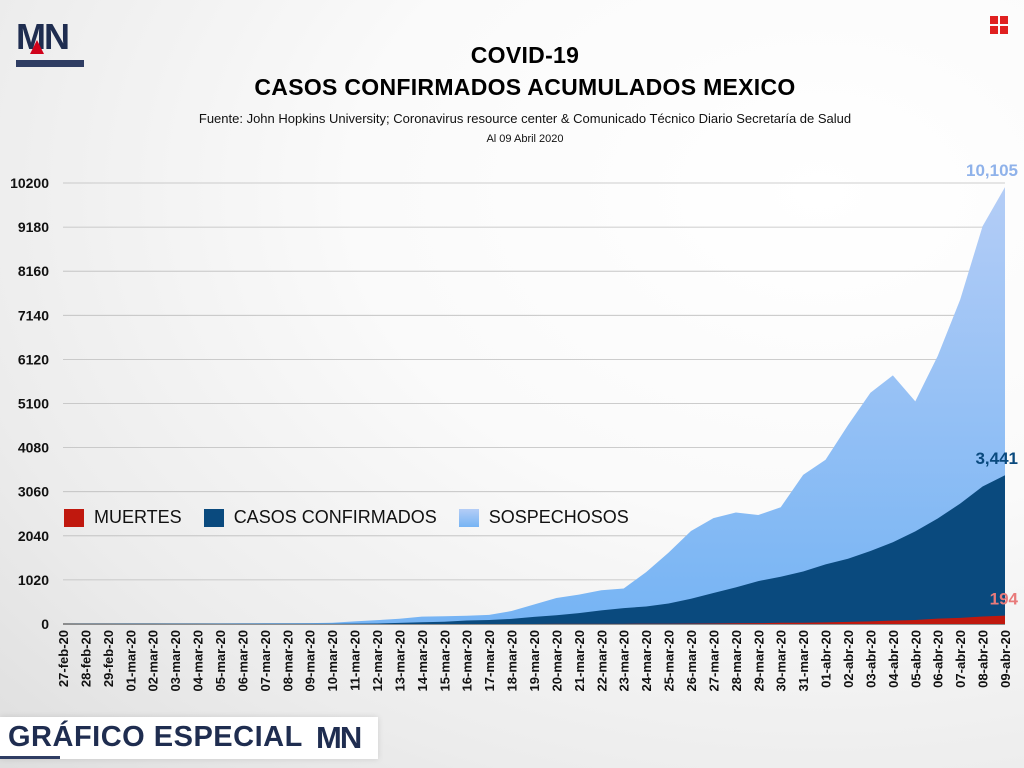 The image size is (1024, 768). I want to click on x-tick-label: 18-mar-20, so click(512, 660).